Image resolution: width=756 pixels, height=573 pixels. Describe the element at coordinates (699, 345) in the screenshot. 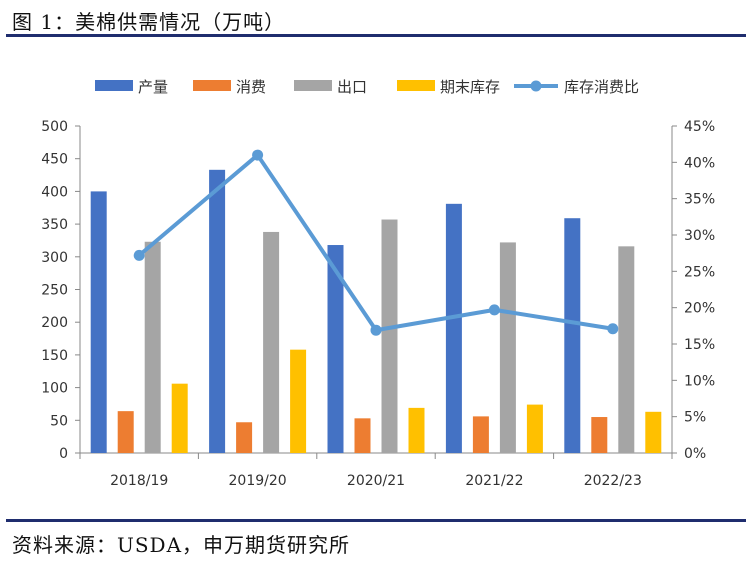

I see `right-tick-label: 15%` at that location.